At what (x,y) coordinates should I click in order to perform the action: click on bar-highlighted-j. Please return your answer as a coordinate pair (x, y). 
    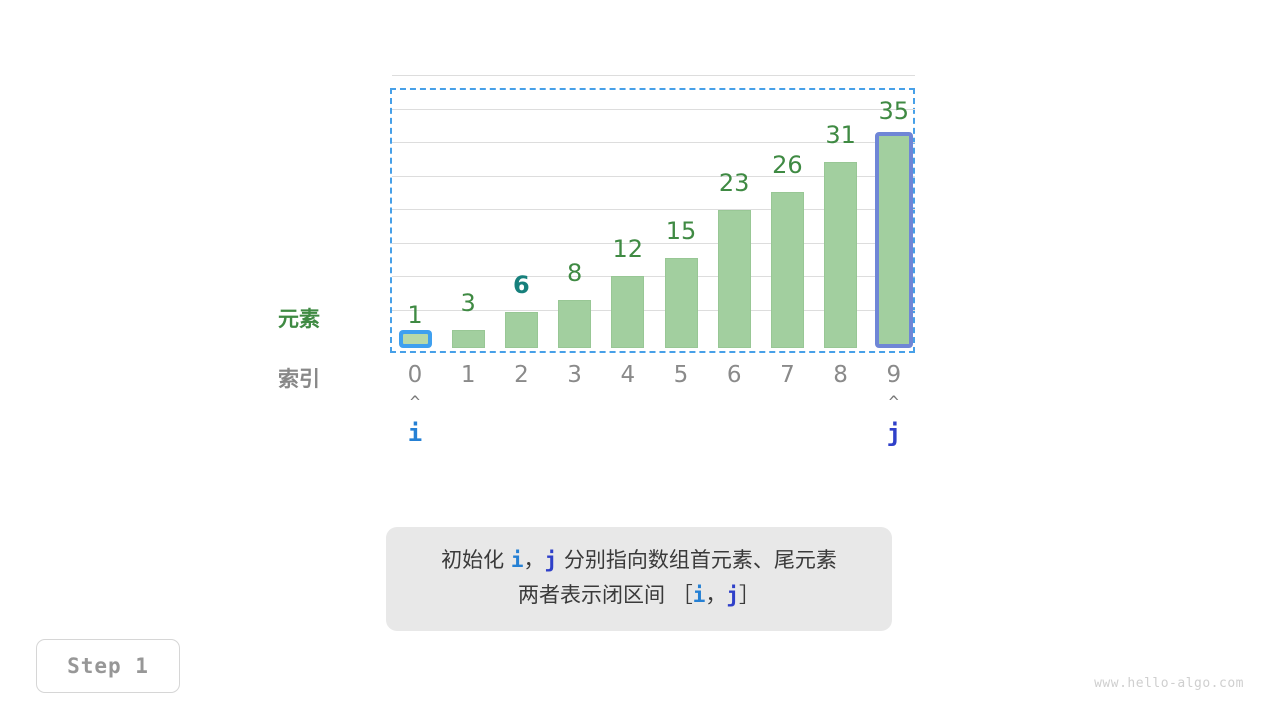
    Looking at the image, I should click on (893, 240).